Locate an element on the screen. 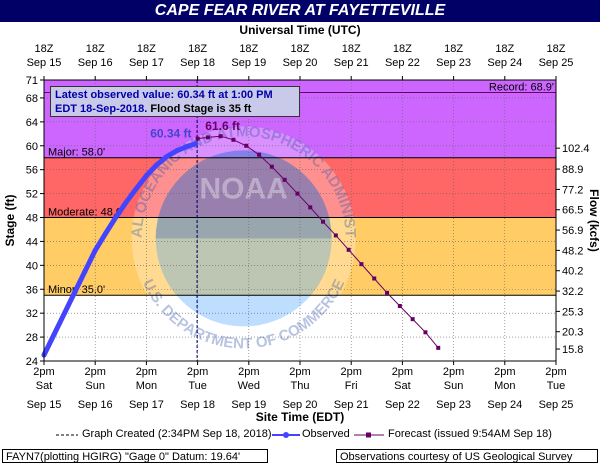  bottom-tick-label-date: Sep 19 is located at coordinates (248, 405).